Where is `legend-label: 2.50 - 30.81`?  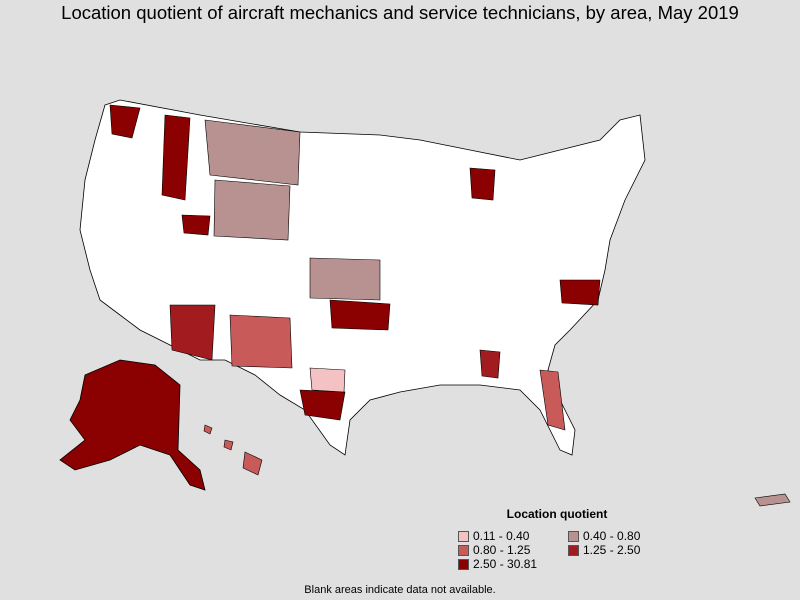
legend-label: 2.50 - 30.81 is located at coordinates (505, 564).